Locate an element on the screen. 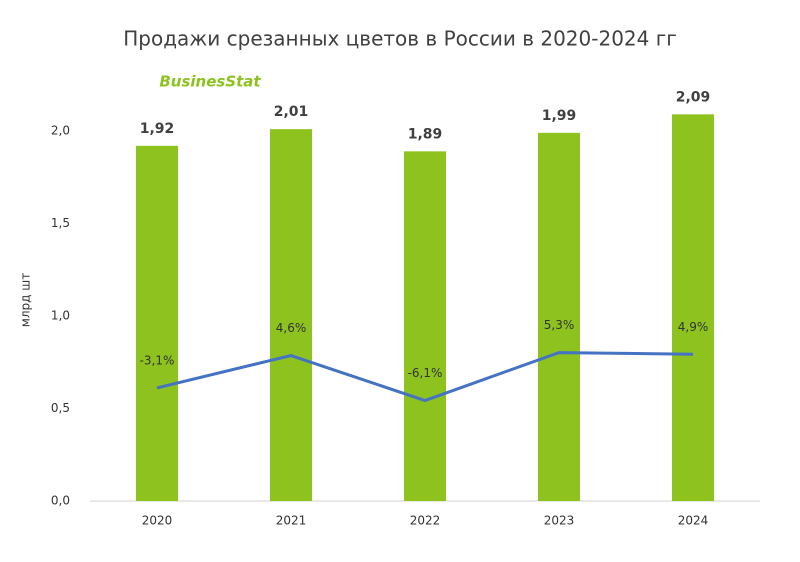  y-tick-label: 0,0 is located at coordinates (60, 501).